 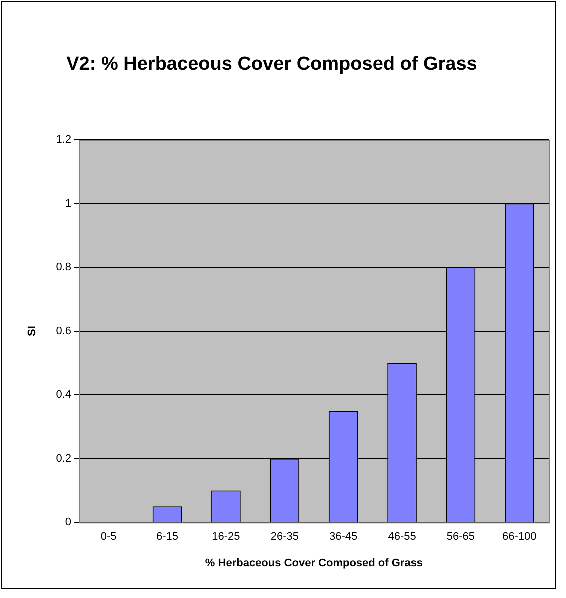 I want to click on x-tick-label: 36-45, so click(x=344, y=537).